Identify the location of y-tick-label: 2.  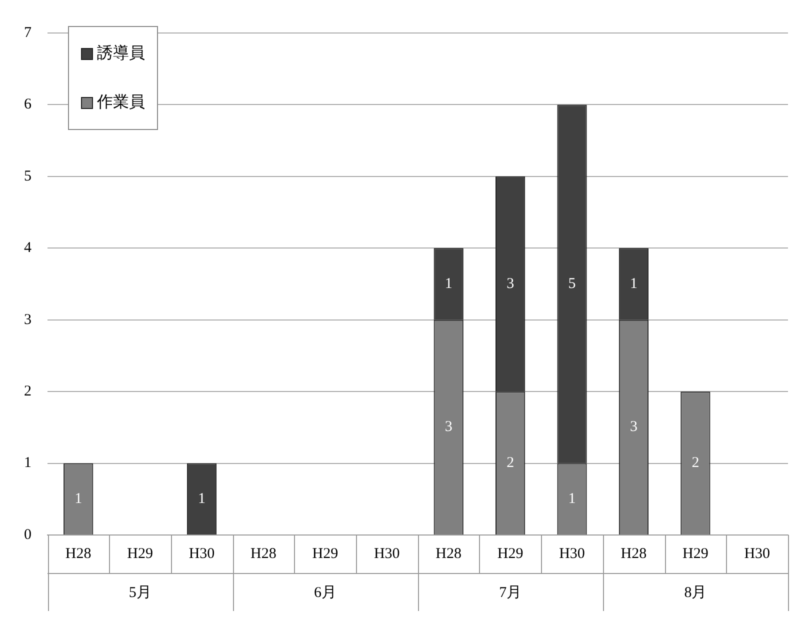
(28, 392).